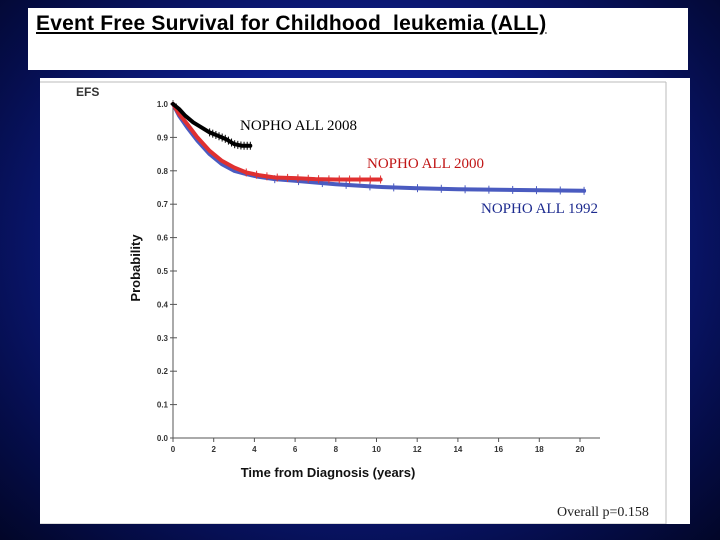 The image size is (720, 540). Describe the element at coordinates (87, 92) in the screenshot. I see `chart-title: EFS` at that location.